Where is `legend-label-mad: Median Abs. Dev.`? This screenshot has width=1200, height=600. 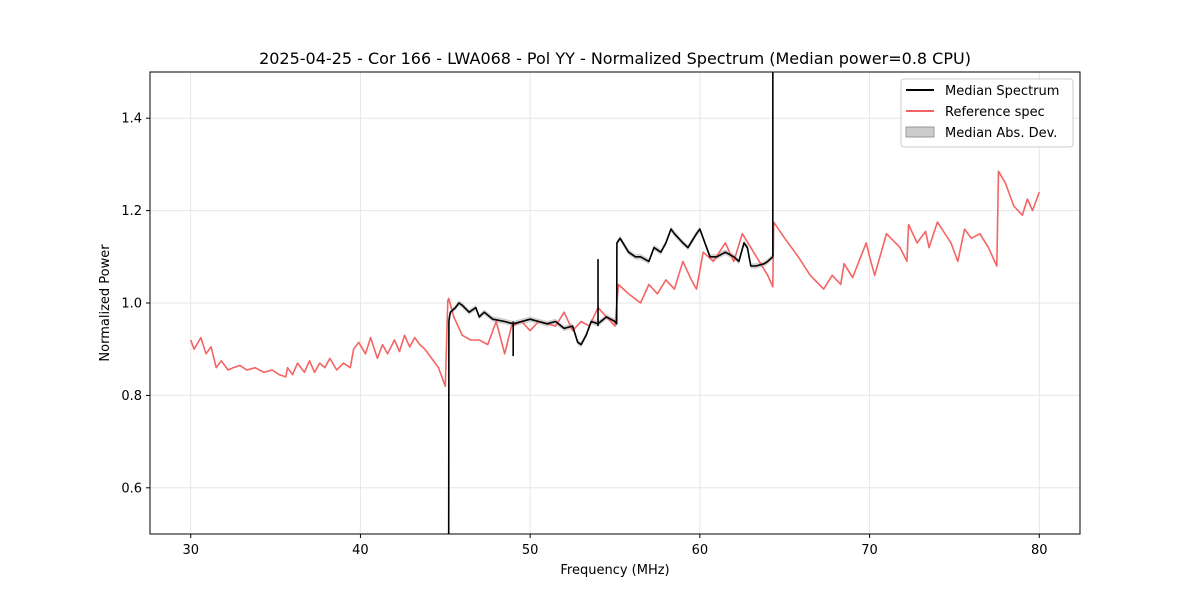
legend-label-mad: Median Abs. Dev. is located at coordinates (1001, 133).